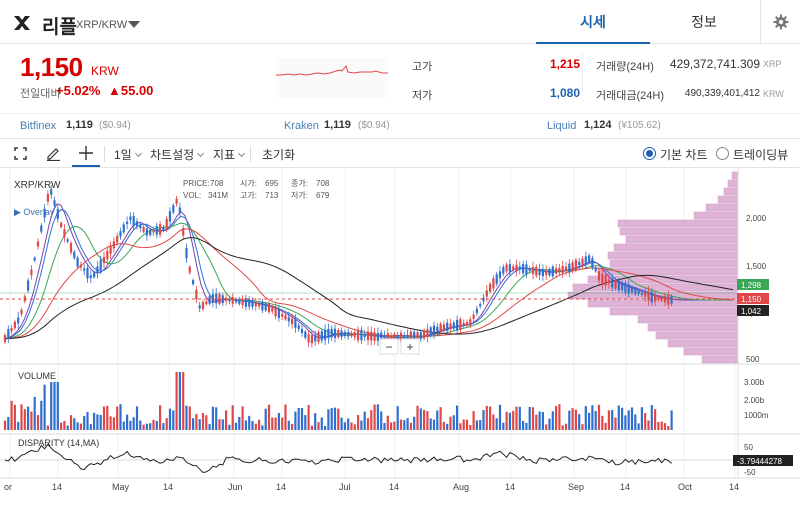 Image resolution: width=800 pixels, height=506 pixels. What do you see at coordinates (218, 195) in the screenshot?
I see `vol-value: 341M` at bounding box center [218, 195].